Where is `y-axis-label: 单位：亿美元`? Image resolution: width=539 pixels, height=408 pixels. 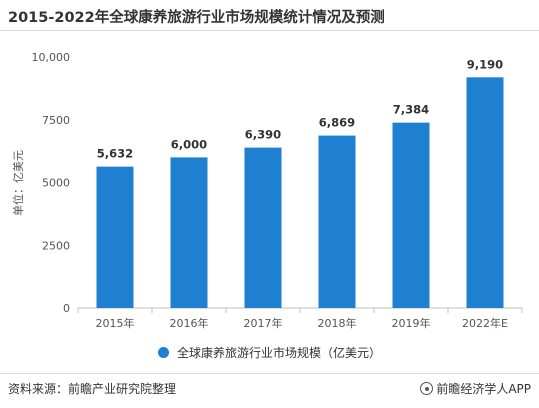
y-axis-label: 单位：亿美元 is located at coordinates (18, 183).